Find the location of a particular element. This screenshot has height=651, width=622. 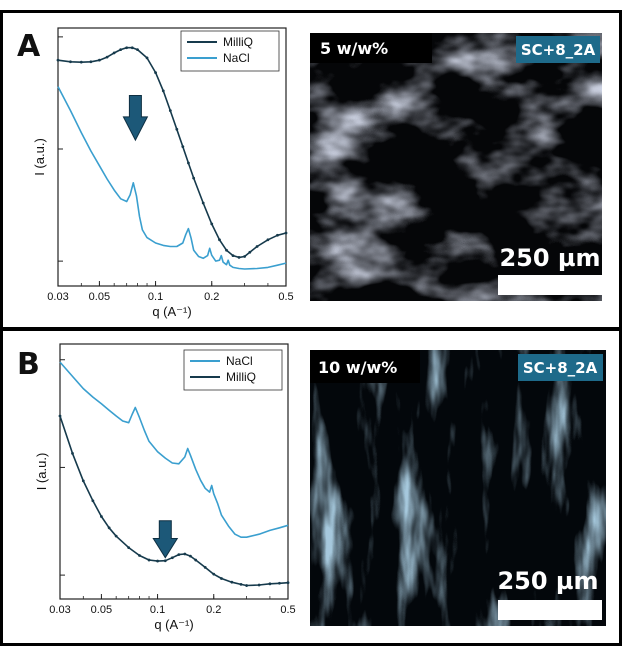

legend: NaCl MilliQ is located at coordinates (233, 370).